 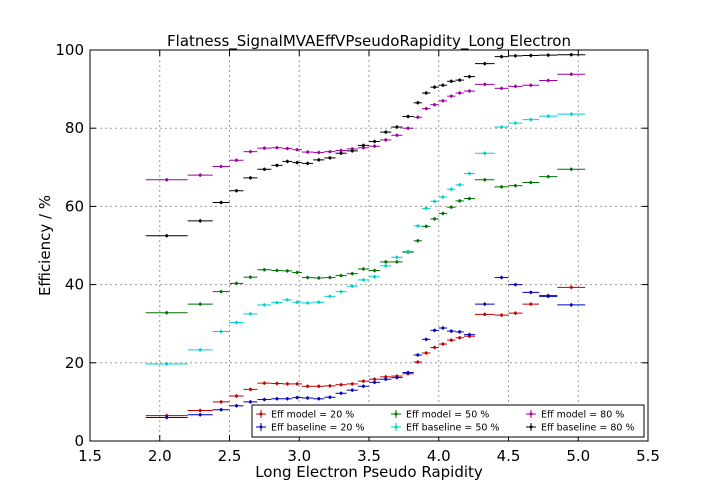 What do you see at coordinates (509, 456) in the screenshot?
I see `x-tick-label: 4.5` at bounding box center [509, 456].